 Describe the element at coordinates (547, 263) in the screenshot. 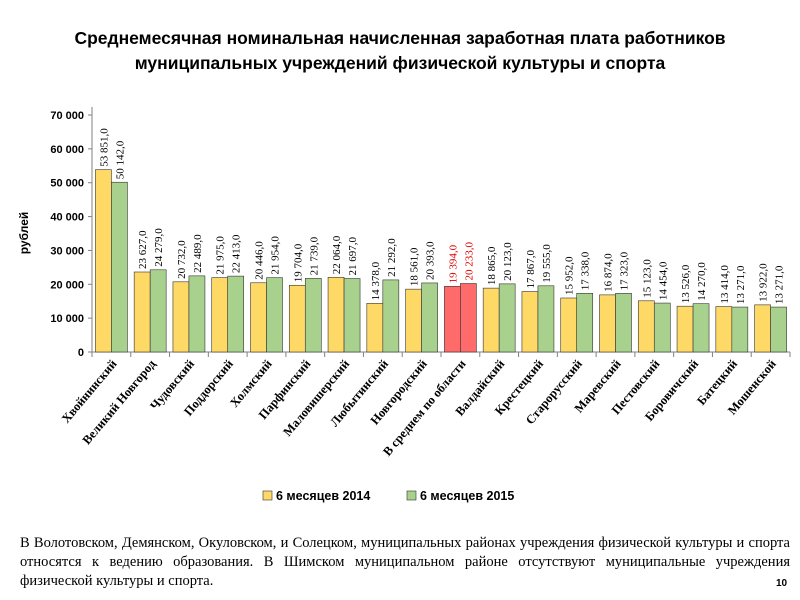

I see `data-label: 19 555,0` at that location.